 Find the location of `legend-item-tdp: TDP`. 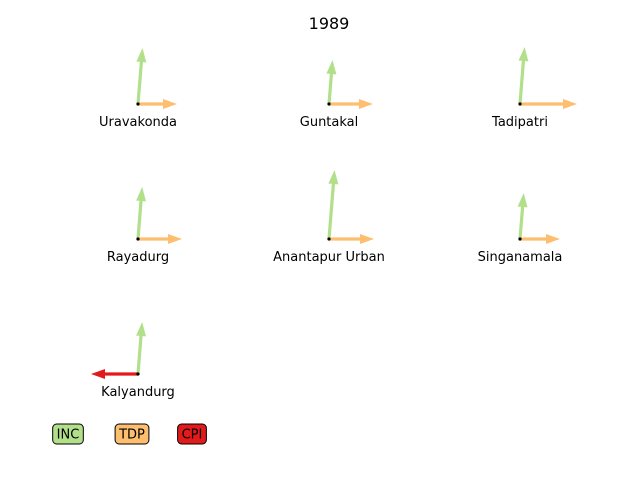

legend-item-tdp: TDP is located at coordinates (132, 434).